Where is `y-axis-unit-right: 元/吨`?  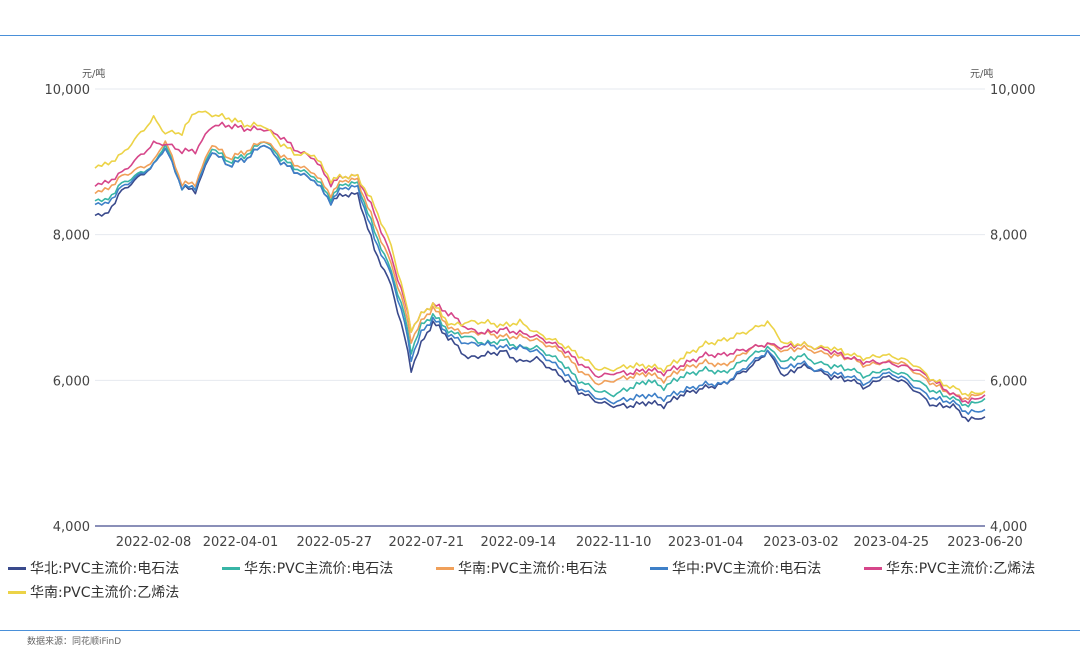 y-axis-unit-right: 元/吨 is located at coordinates (981, 73).